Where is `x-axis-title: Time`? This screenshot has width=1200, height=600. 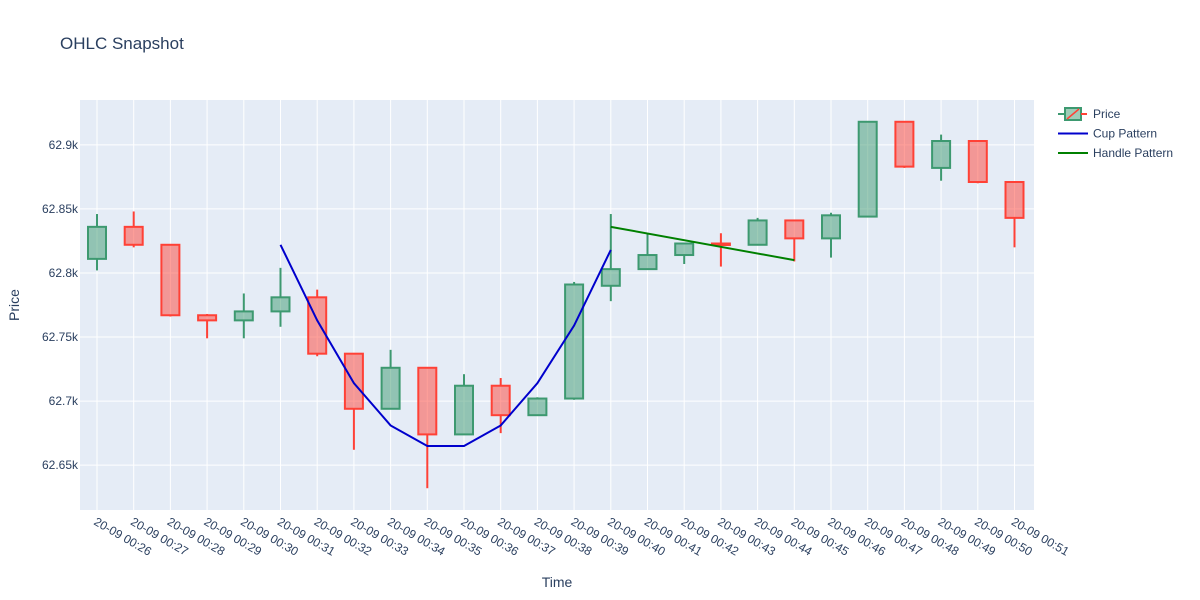 x-axis-title: Time is located at coordinates (557, 582).